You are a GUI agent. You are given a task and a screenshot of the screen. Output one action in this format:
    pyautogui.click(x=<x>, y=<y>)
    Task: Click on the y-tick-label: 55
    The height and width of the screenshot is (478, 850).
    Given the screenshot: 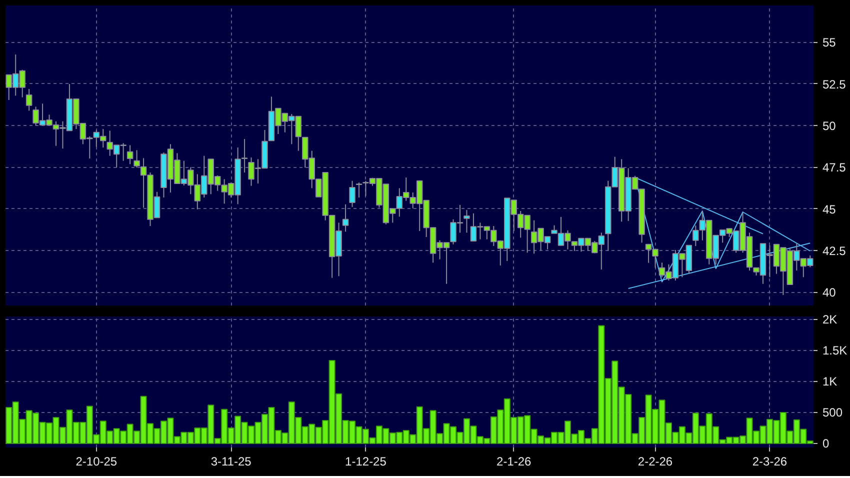 What is the action you would take?
    pyautogui.click(x=829, y=43)
    